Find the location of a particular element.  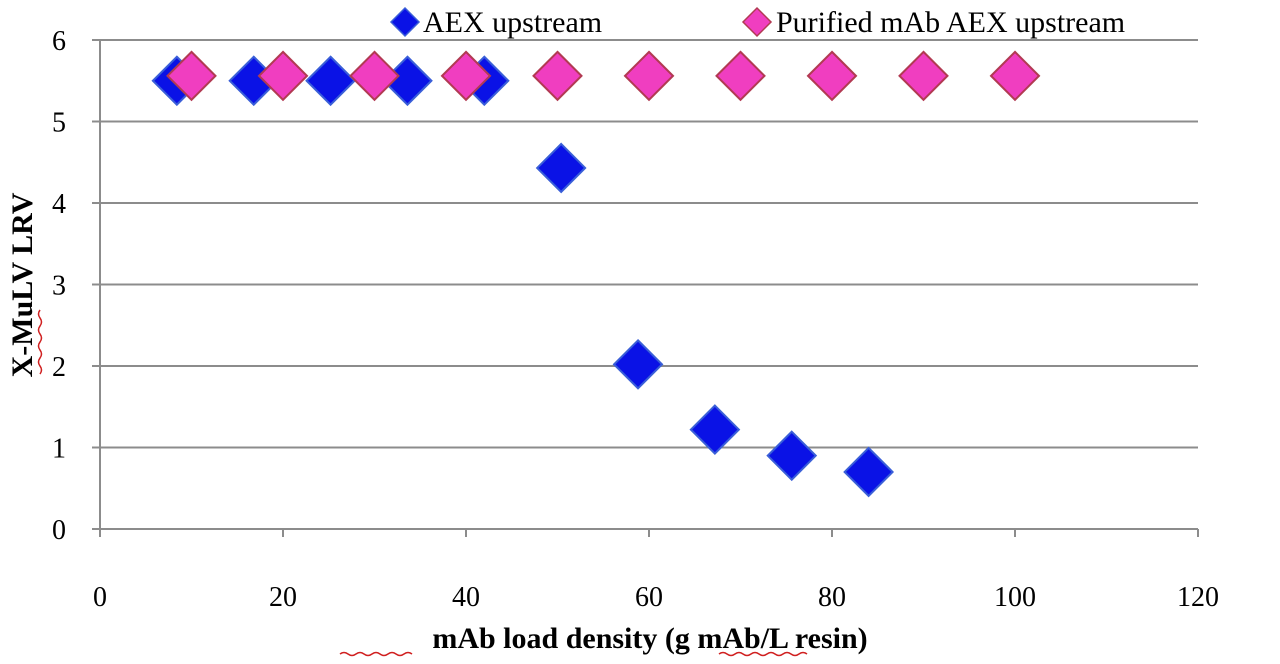

y-tick-label: 0 is located at coordinates (59, 530).